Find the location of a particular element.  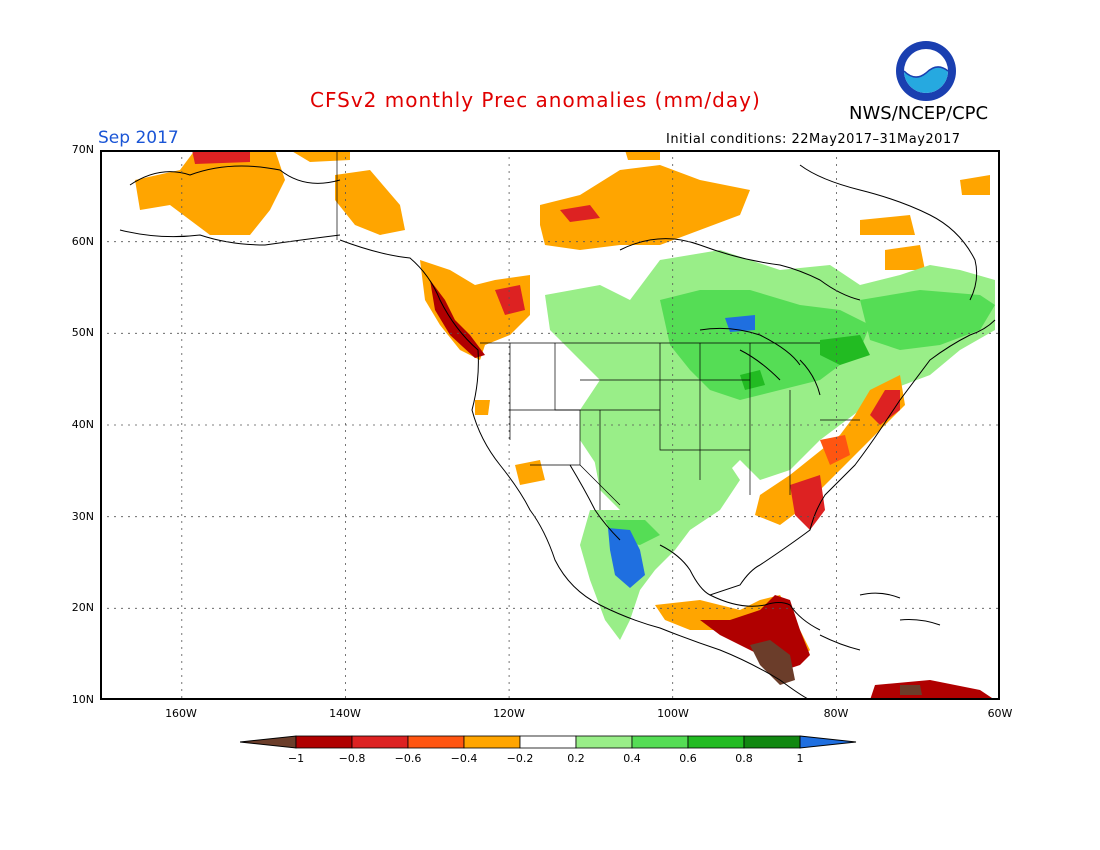

anomaly-quebec-n is located at coordinates (887, 225).